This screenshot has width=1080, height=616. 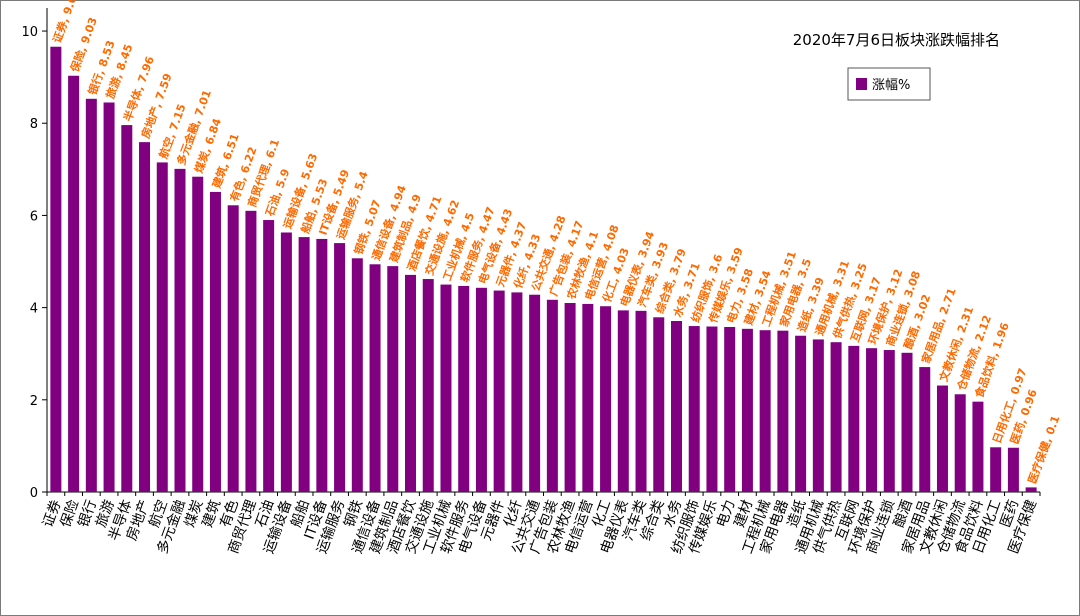 I want to click on legend: 涨幅%, so click(x=889, y=84).